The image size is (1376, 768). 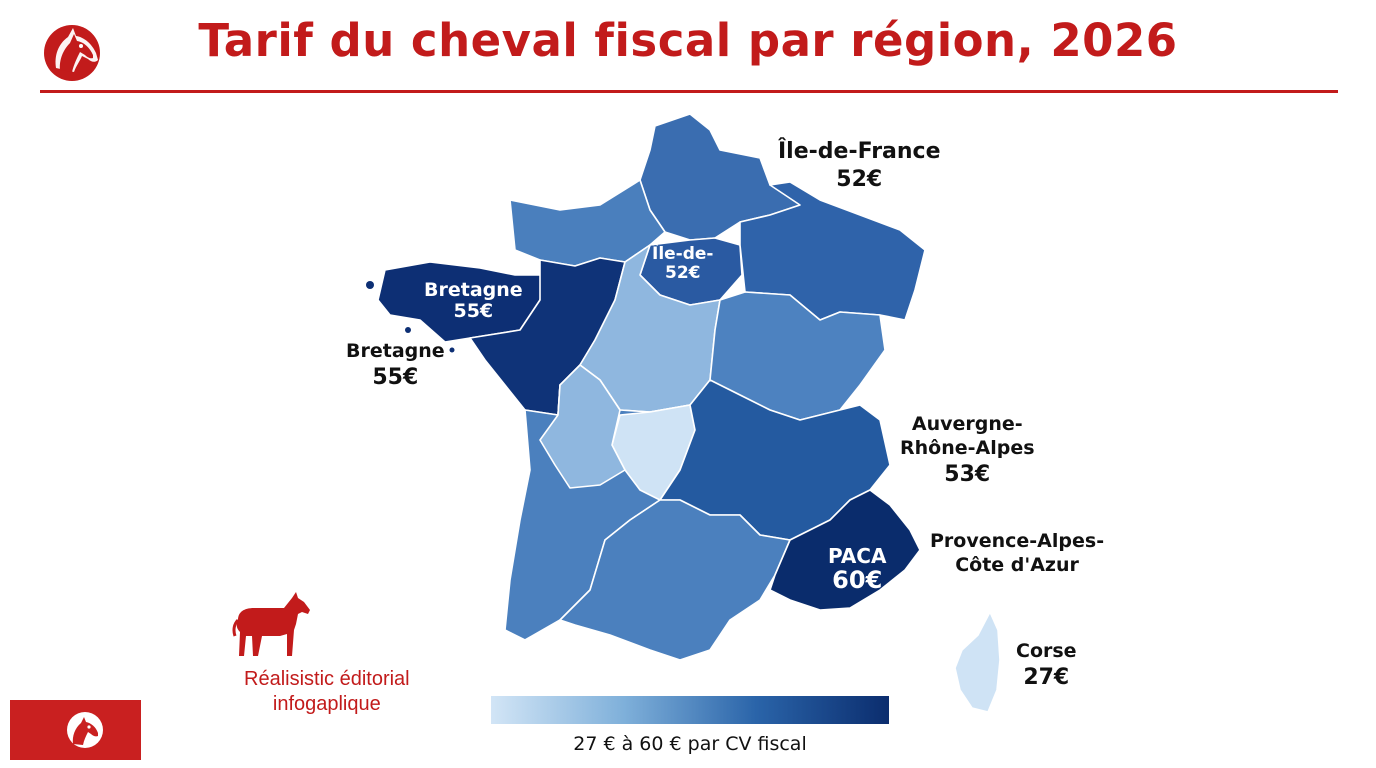 I want to click on label-paca: Provence-Alpes- Côte d'Azur, so click(x=1017, y=554).